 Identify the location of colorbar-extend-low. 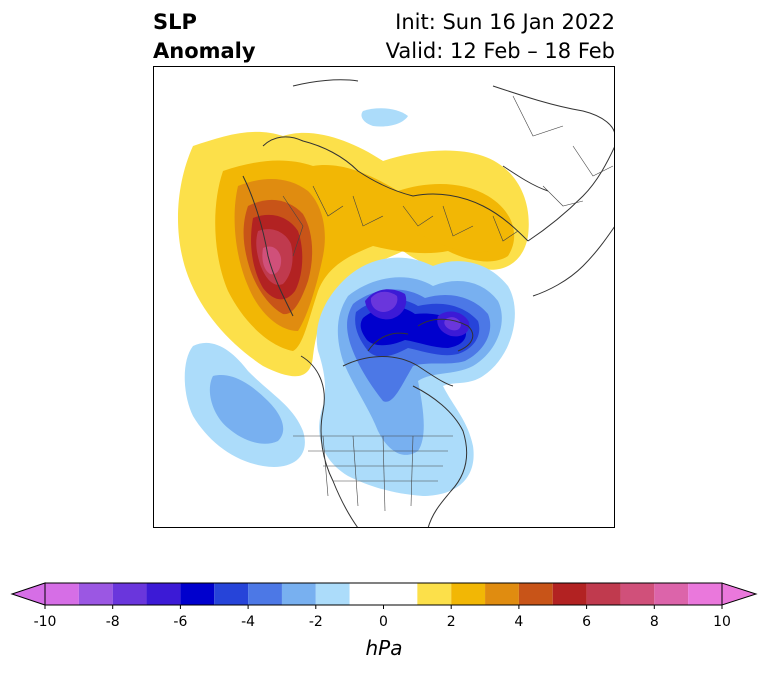
(28, 594).